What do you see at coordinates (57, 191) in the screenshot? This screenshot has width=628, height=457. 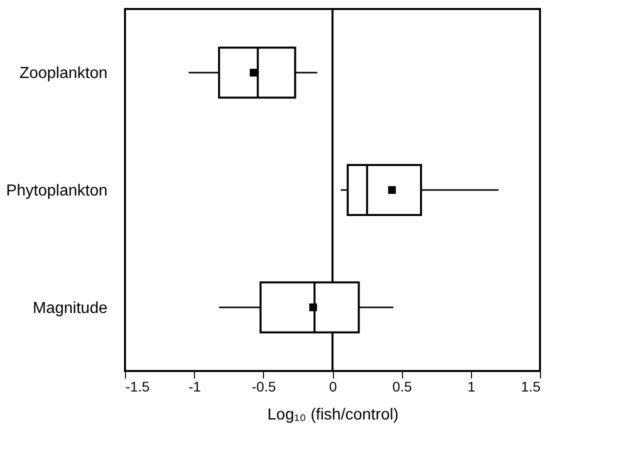 I see `y-tick-label: Phytoplankton` at bounding box center [57, 191].